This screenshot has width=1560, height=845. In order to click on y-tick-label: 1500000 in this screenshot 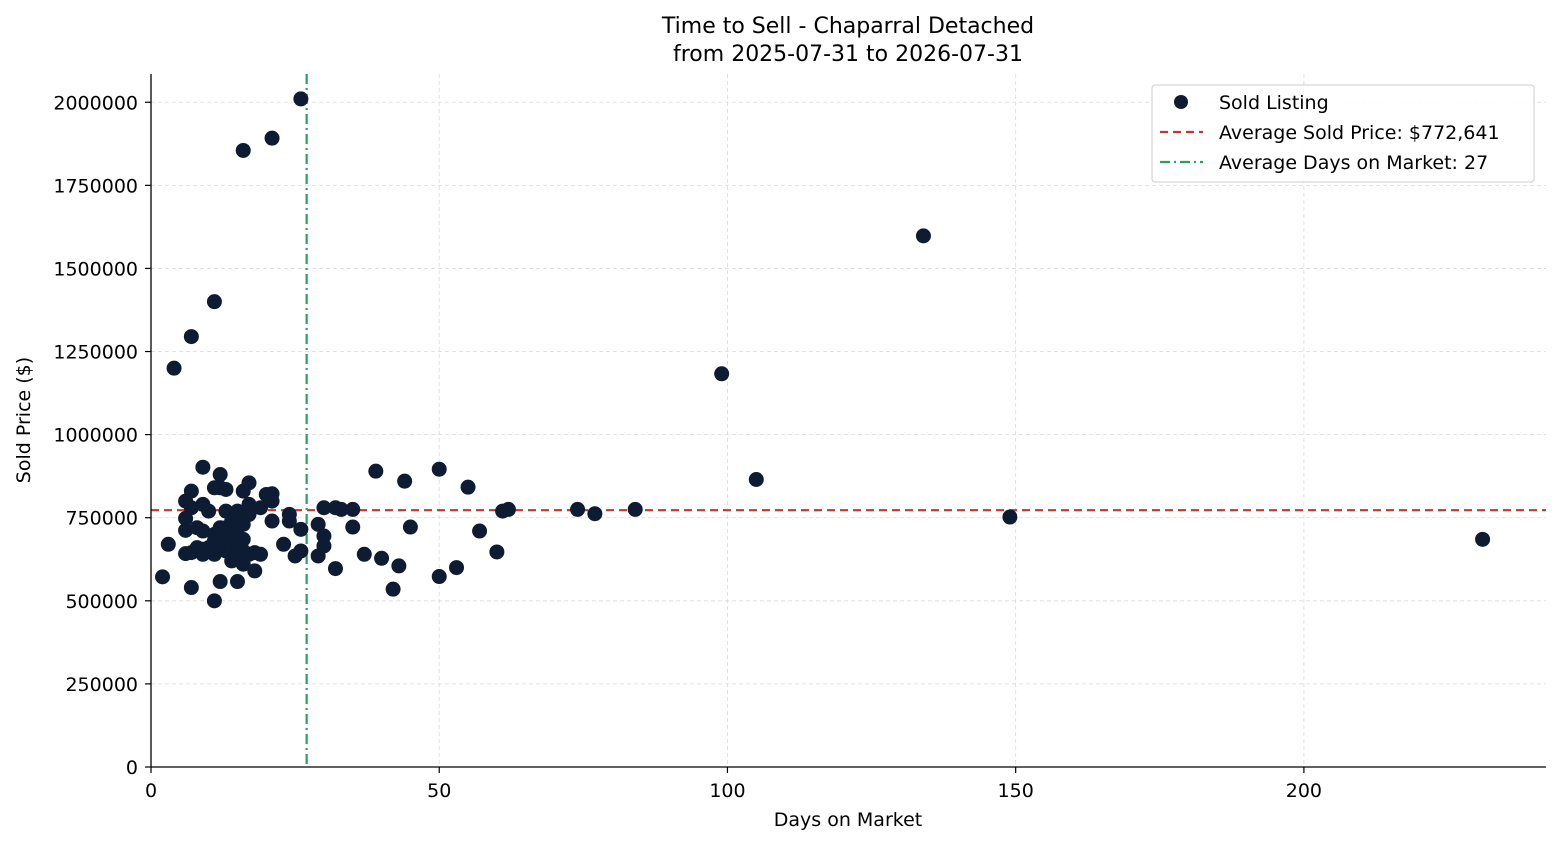, I will do `click(95, 269)`.